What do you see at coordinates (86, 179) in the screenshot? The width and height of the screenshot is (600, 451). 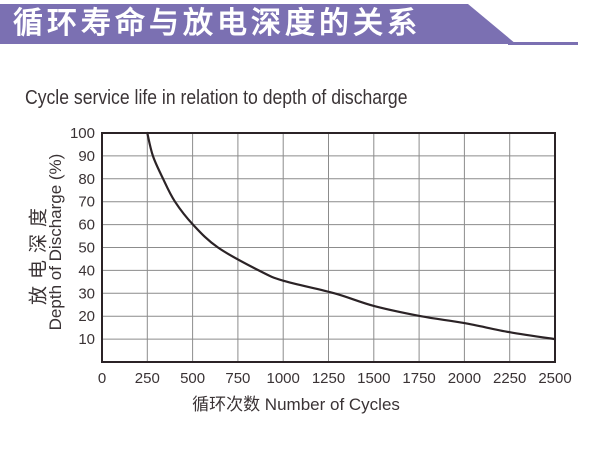 I see `y-tick-label: 80` at bounding box center [86, 179].